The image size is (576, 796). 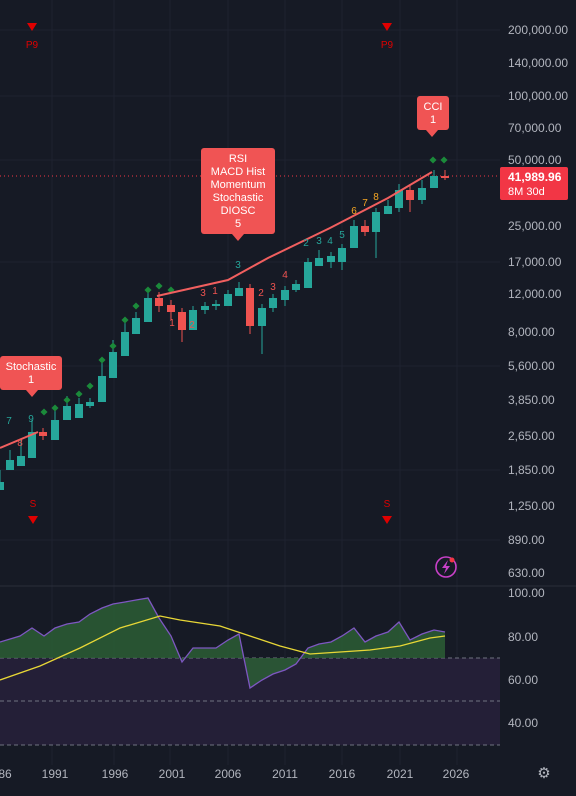 I want to click on count-label: 5, so click(x=342, y=235).